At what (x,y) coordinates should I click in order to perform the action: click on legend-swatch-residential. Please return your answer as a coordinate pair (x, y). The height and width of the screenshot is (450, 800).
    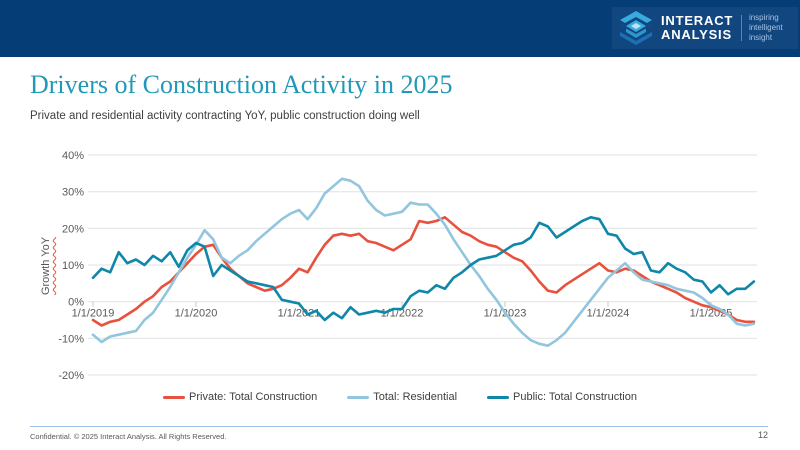
    Looking at the image, I should click on (358, 397).